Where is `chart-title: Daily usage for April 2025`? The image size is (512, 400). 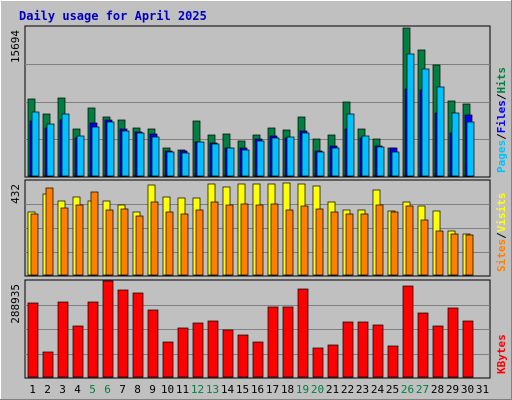 chart-title: Daily usage for April 2025 is located at coordinates (113, 16).